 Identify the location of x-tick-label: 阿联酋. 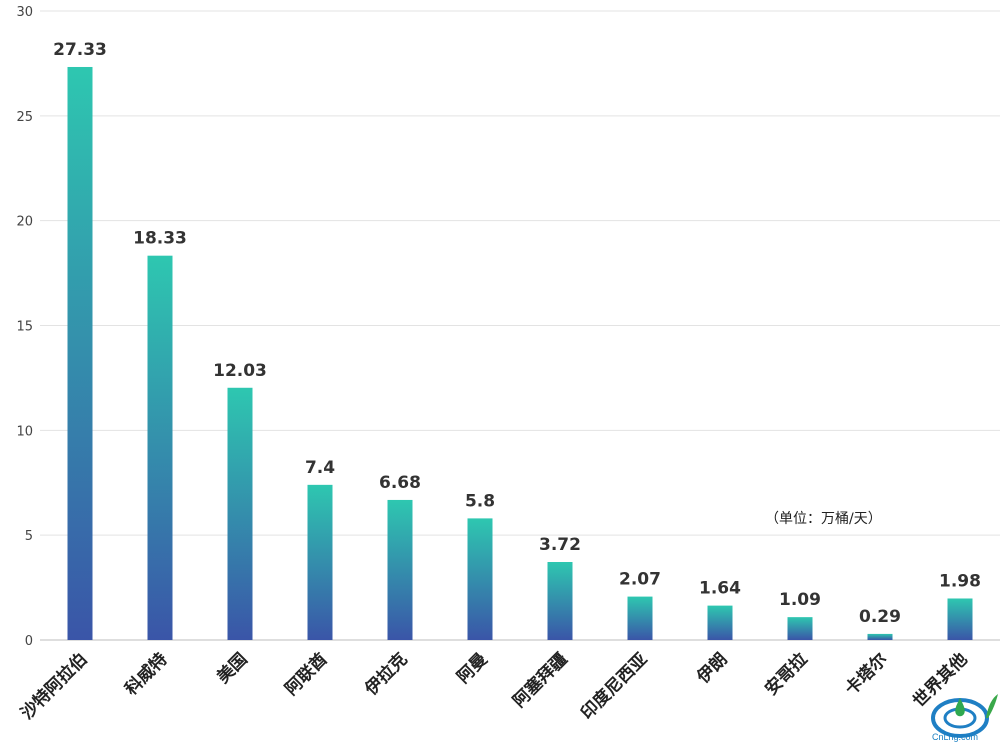
(306, 674).